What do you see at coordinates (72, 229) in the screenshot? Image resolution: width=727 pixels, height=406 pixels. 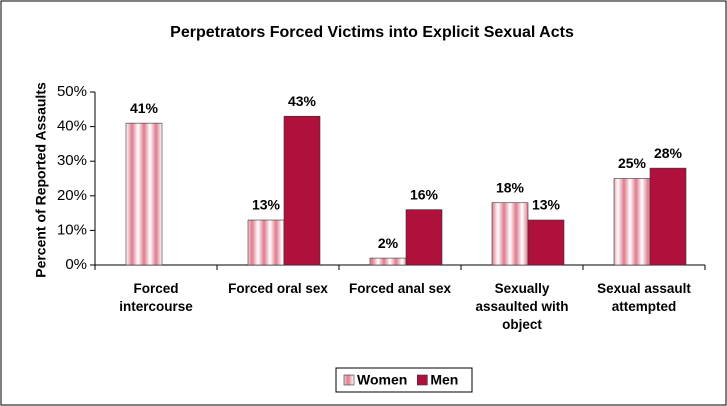 I see `y-tick-label: 10%` at bounding box center [72, 229].